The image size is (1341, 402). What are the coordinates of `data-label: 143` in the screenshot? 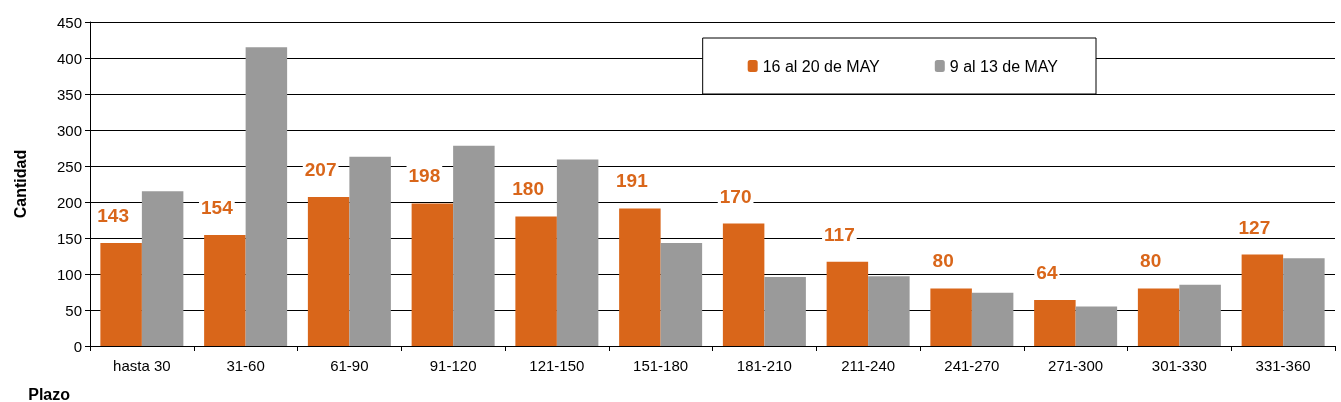 It's located at (113, 216).